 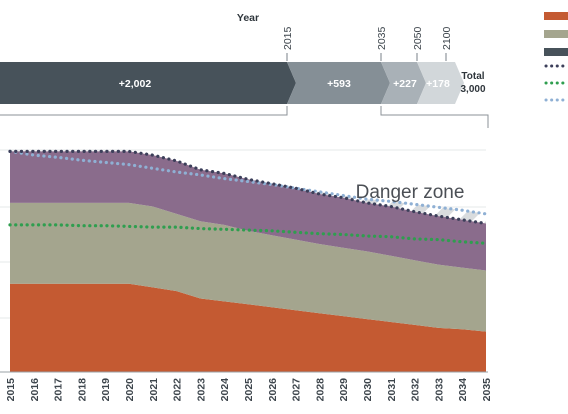 I want to click on bracket-2015, so click(x=144, y=111).